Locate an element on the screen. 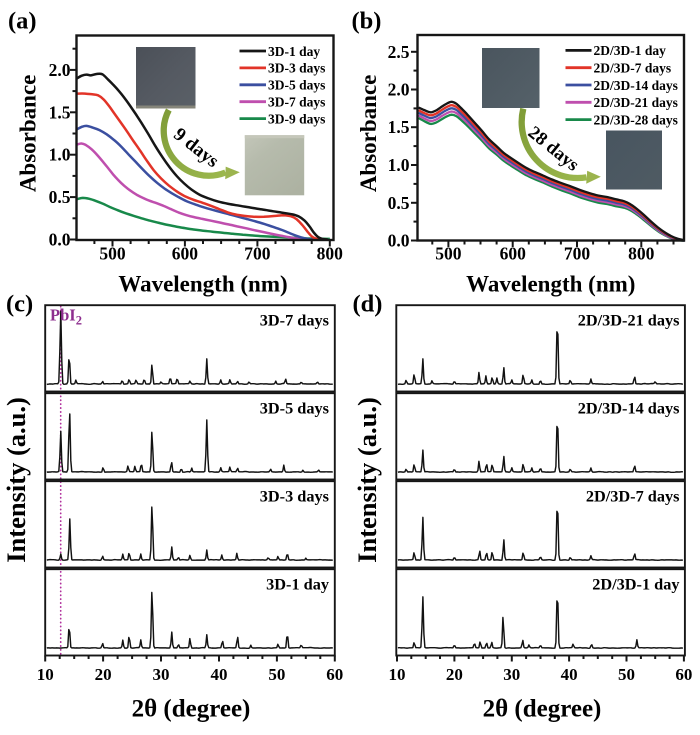  svg-text: (c) is located at coordinates (19, 304).